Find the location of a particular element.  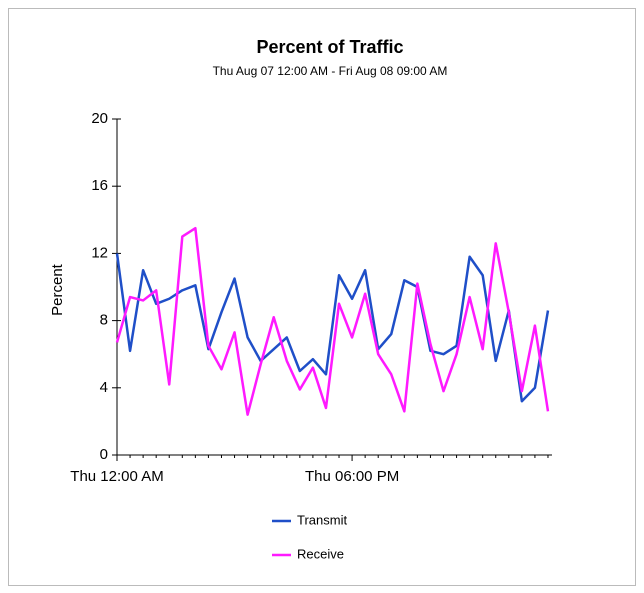

y-tick-label: 20 is located at coordinates (99, 118).